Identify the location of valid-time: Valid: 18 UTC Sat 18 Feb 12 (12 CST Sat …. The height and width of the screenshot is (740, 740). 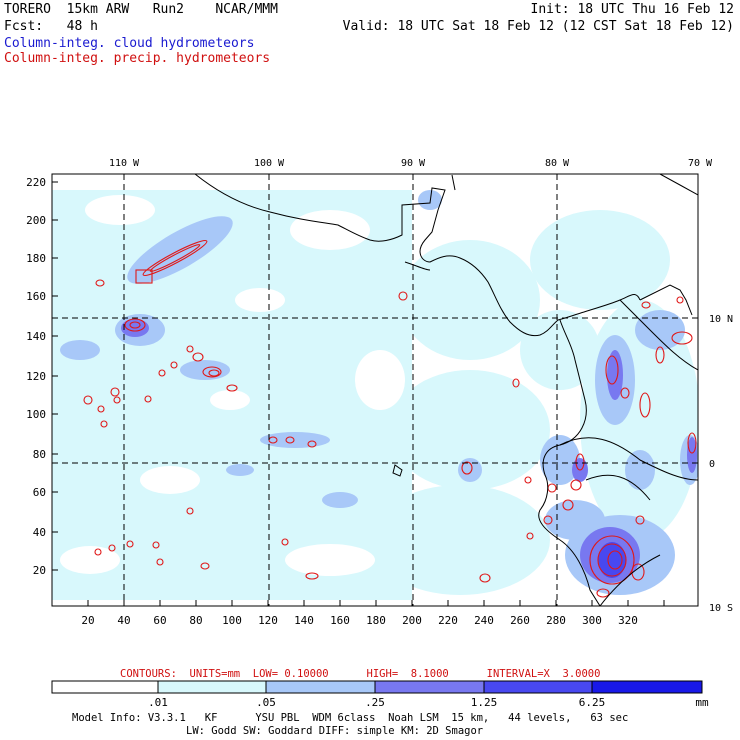
(538, 26).